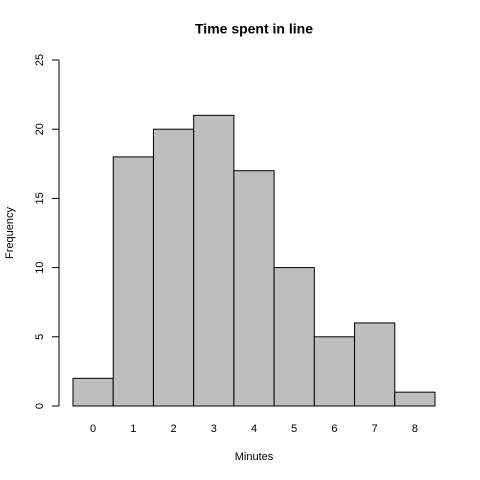 The height and width of the screenshot is (480, 480). Describe the element at coordinates (40, 198) in the screenshot. I see `y-tick-label: 15` at that location.